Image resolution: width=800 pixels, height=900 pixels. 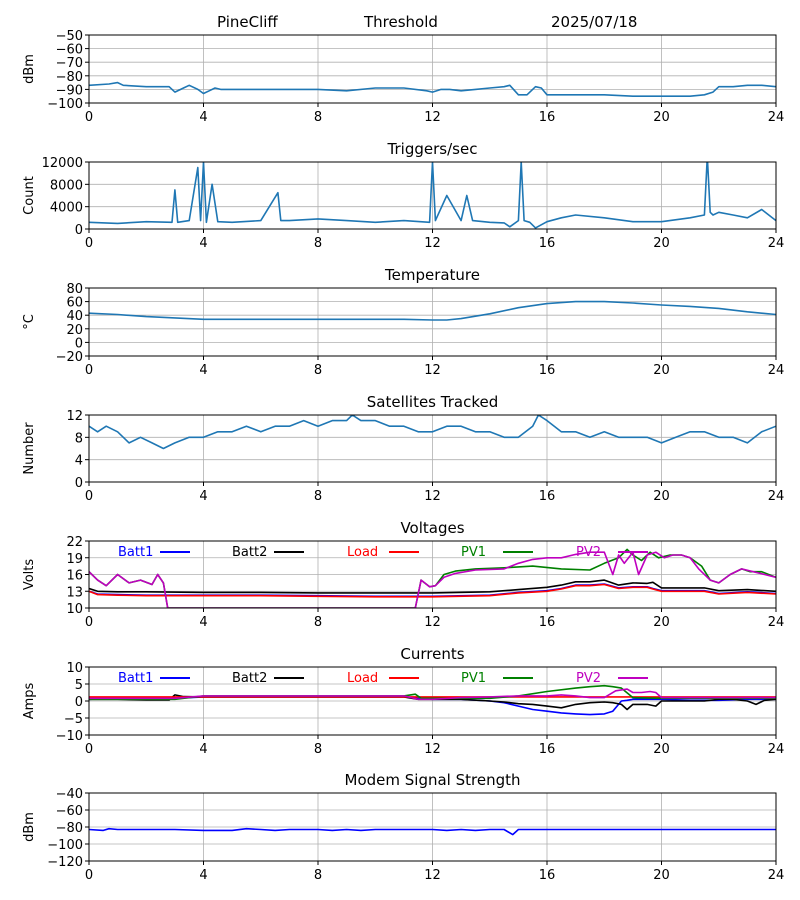 I want to click on temperature-x-tick-label: 0, so click(x=89, y=370).